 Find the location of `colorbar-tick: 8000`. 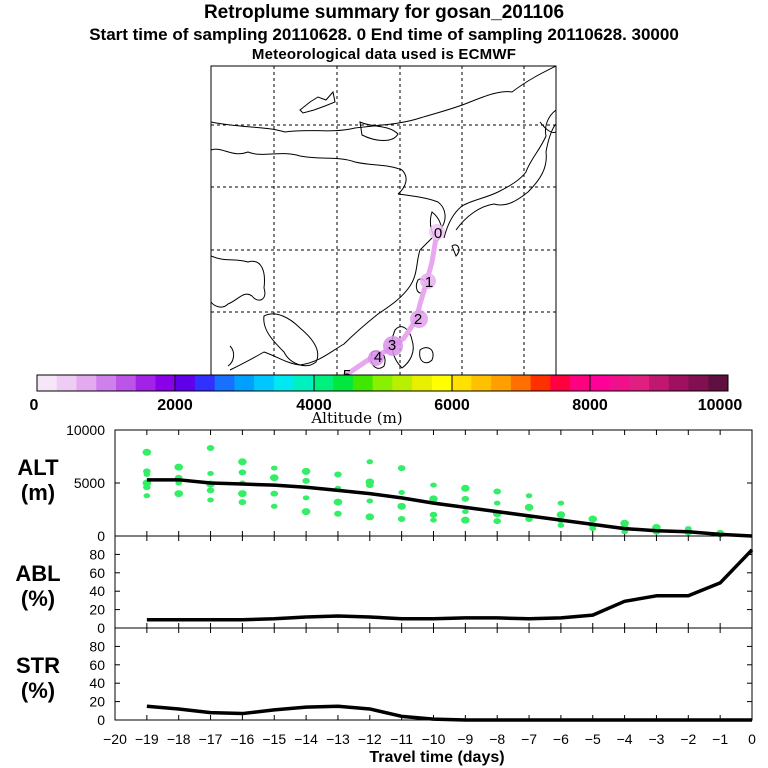

colorbar-tick: 8000 is located at coordinates (590, 405).